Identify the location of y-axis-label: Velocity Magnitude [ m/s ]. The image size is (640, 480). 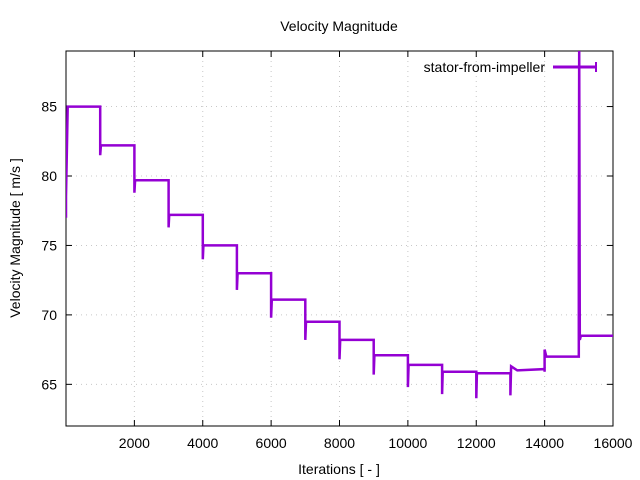
(15, 238).